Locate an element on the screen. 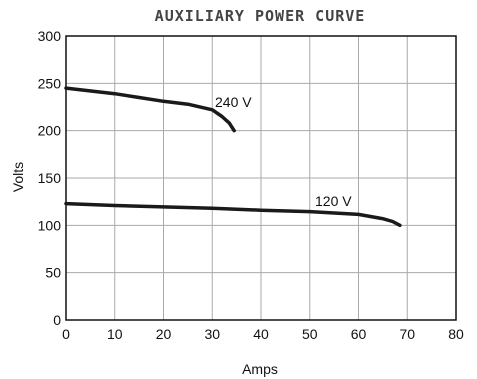 The image size is (477, 379). x-tick-label: 30 is located at coordinates (212, 334).